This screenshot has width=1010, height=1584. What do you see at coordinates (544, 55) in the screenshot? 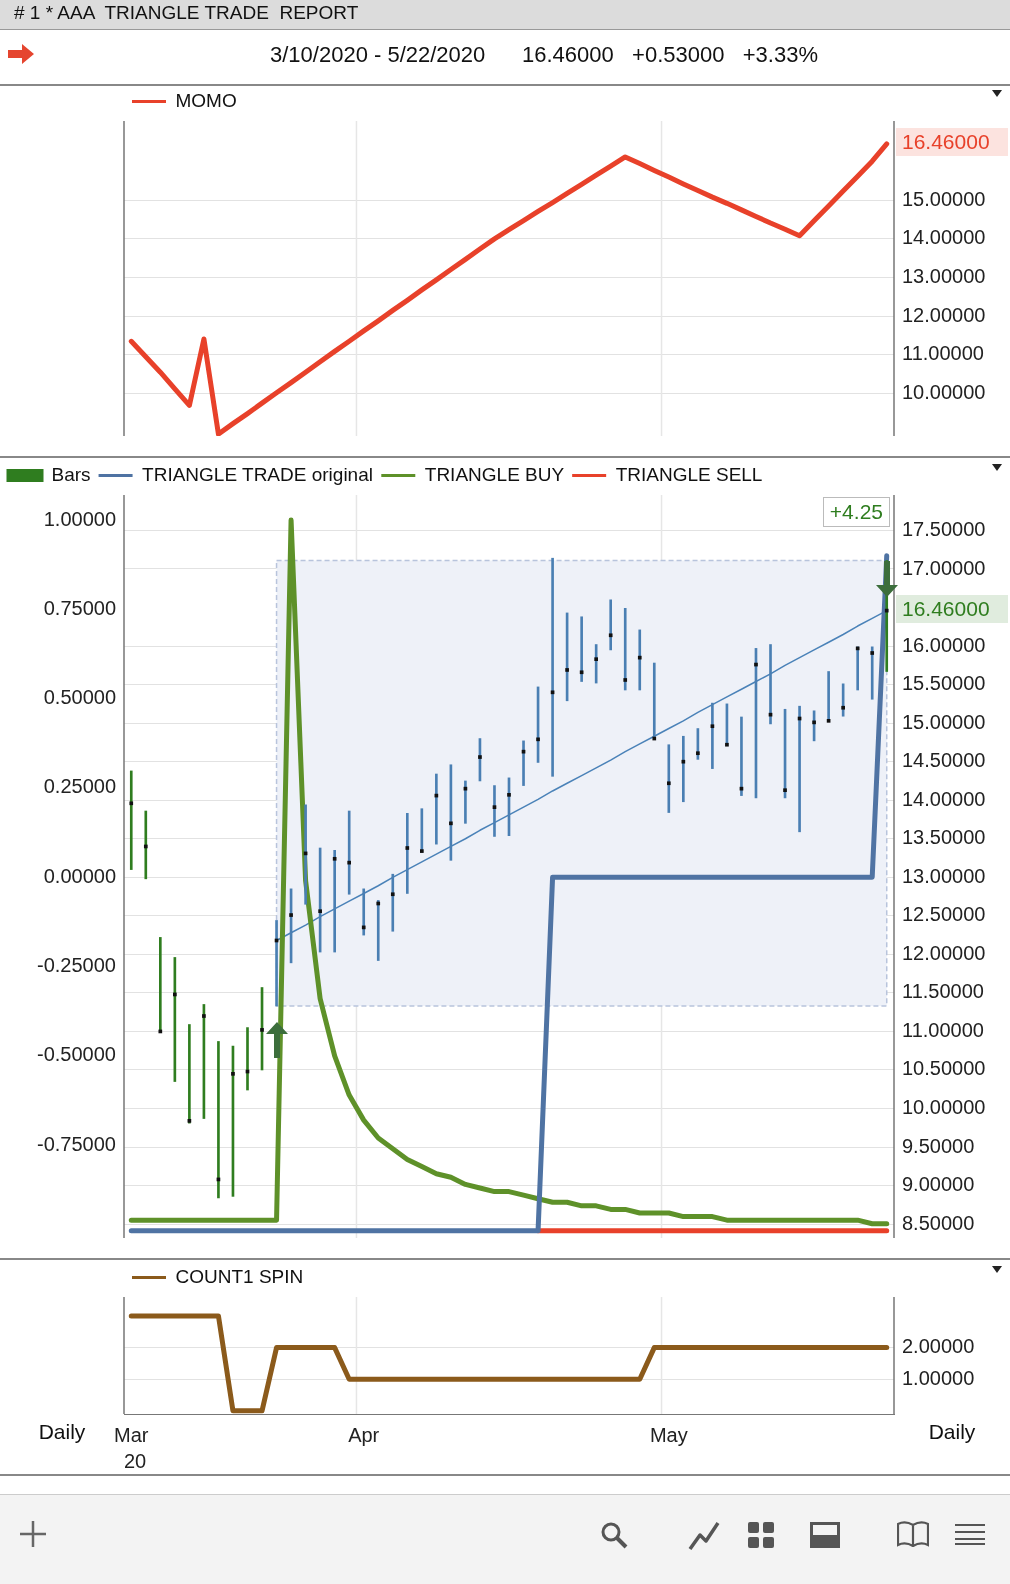
I see `chart-subtitle: 3/10/2020 - 5/22/2020 16.46000 +0.53000 +3.33%` at bounding box center [544, 55].